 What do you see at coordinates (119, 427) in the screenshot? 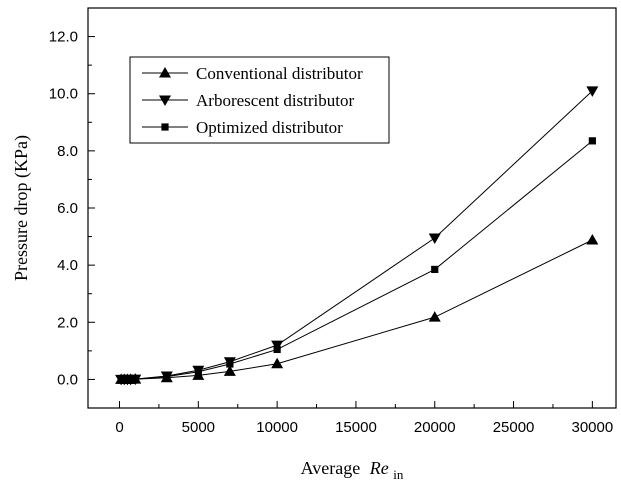
I see `x-tick-label: 0` at bounding box center [119, 427].